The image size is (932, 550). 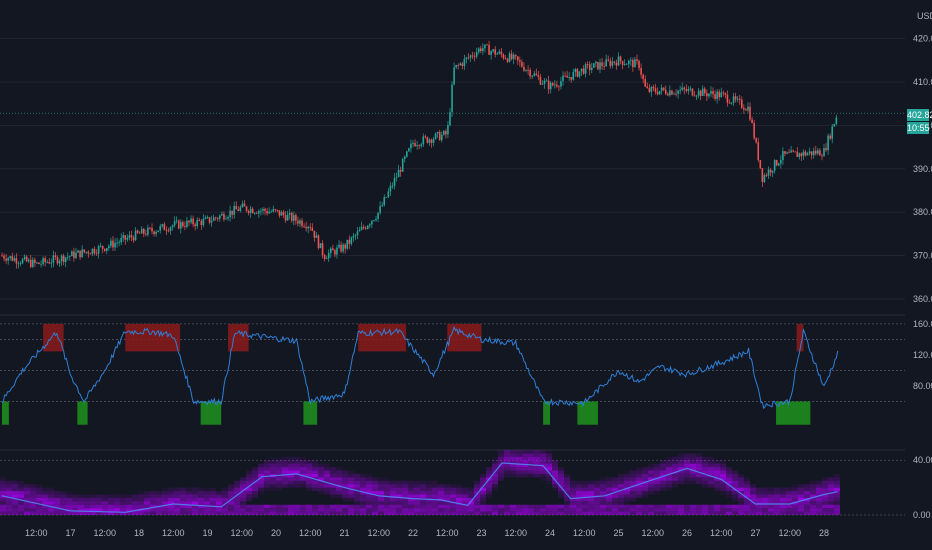 I want to click on last-price-badge: 402.82, so click(x=919, y=115).